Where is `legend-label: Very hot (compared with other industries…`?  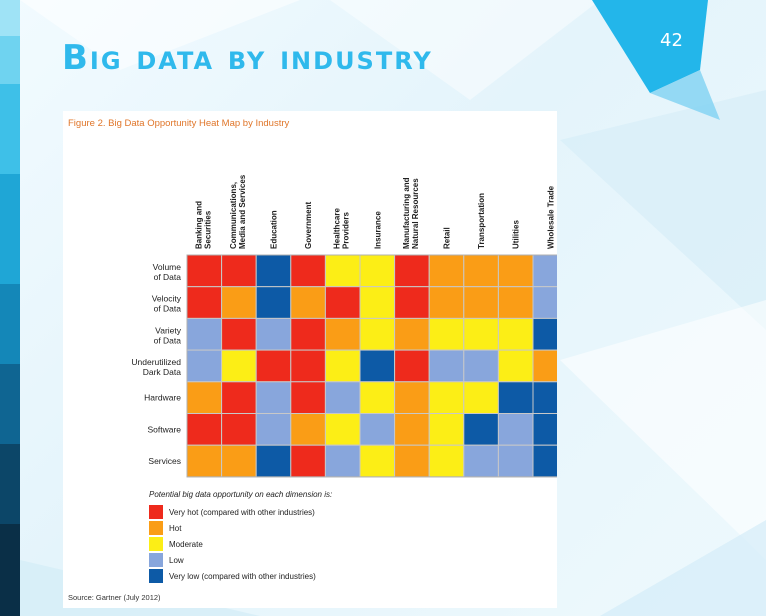
legend-label: Very hot (compared with other industries… is located at coordinates (242, 512).